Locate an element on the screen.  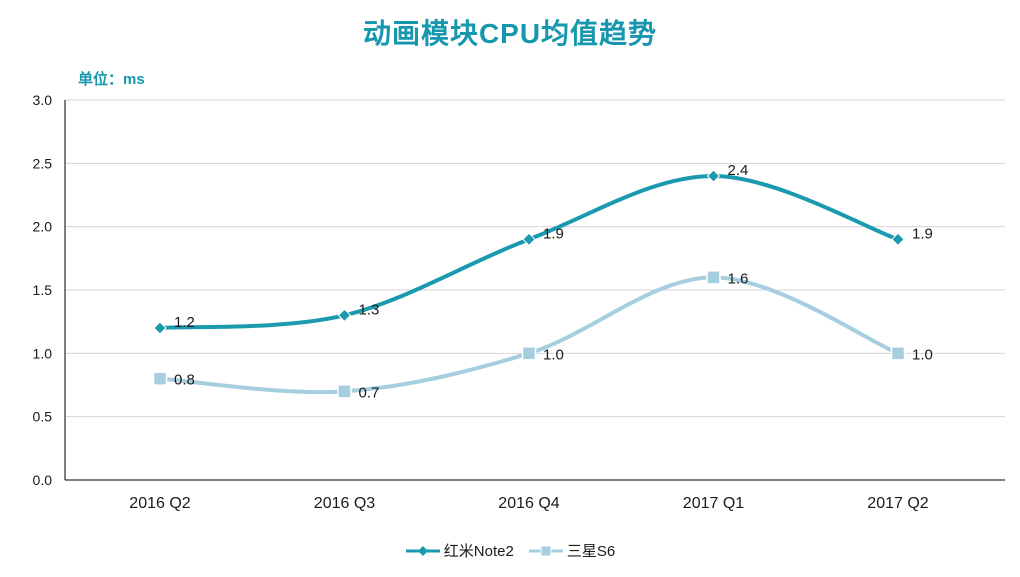
legend-item: 三星S6 is located at coordinates (571, 550).